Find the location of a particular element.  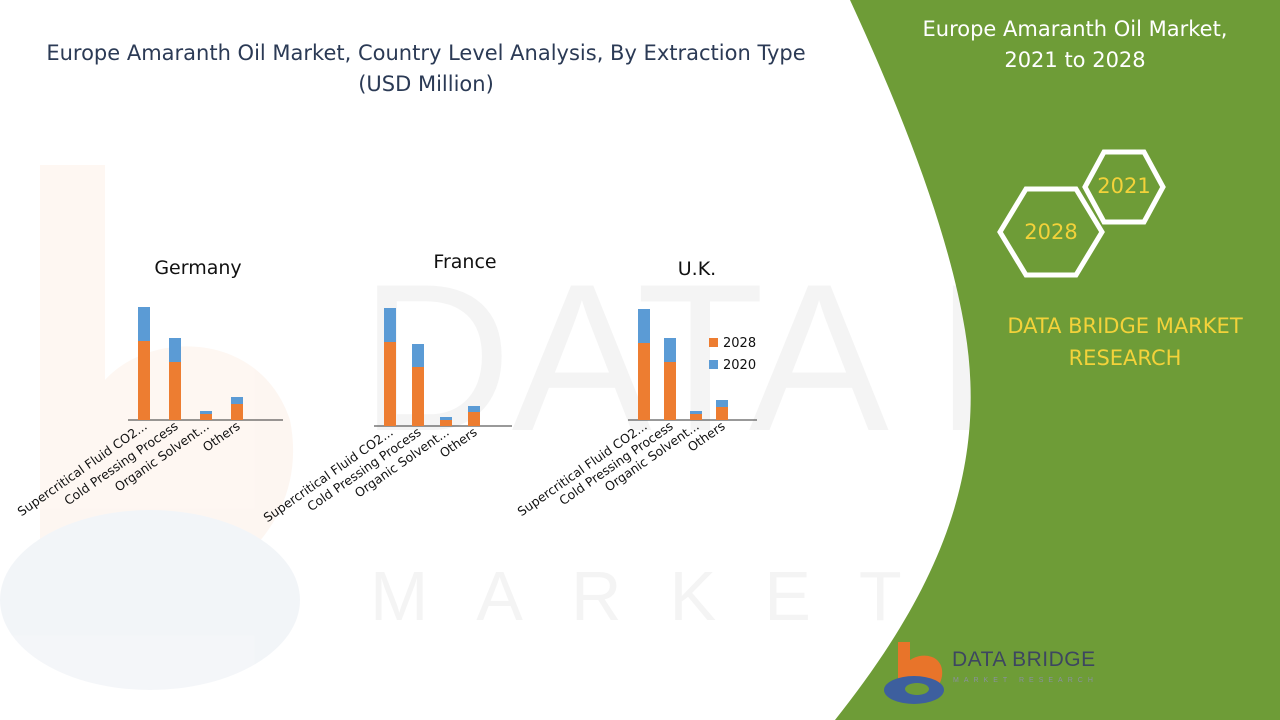

hexagon-2021 is located at coordinates (1124, 187).